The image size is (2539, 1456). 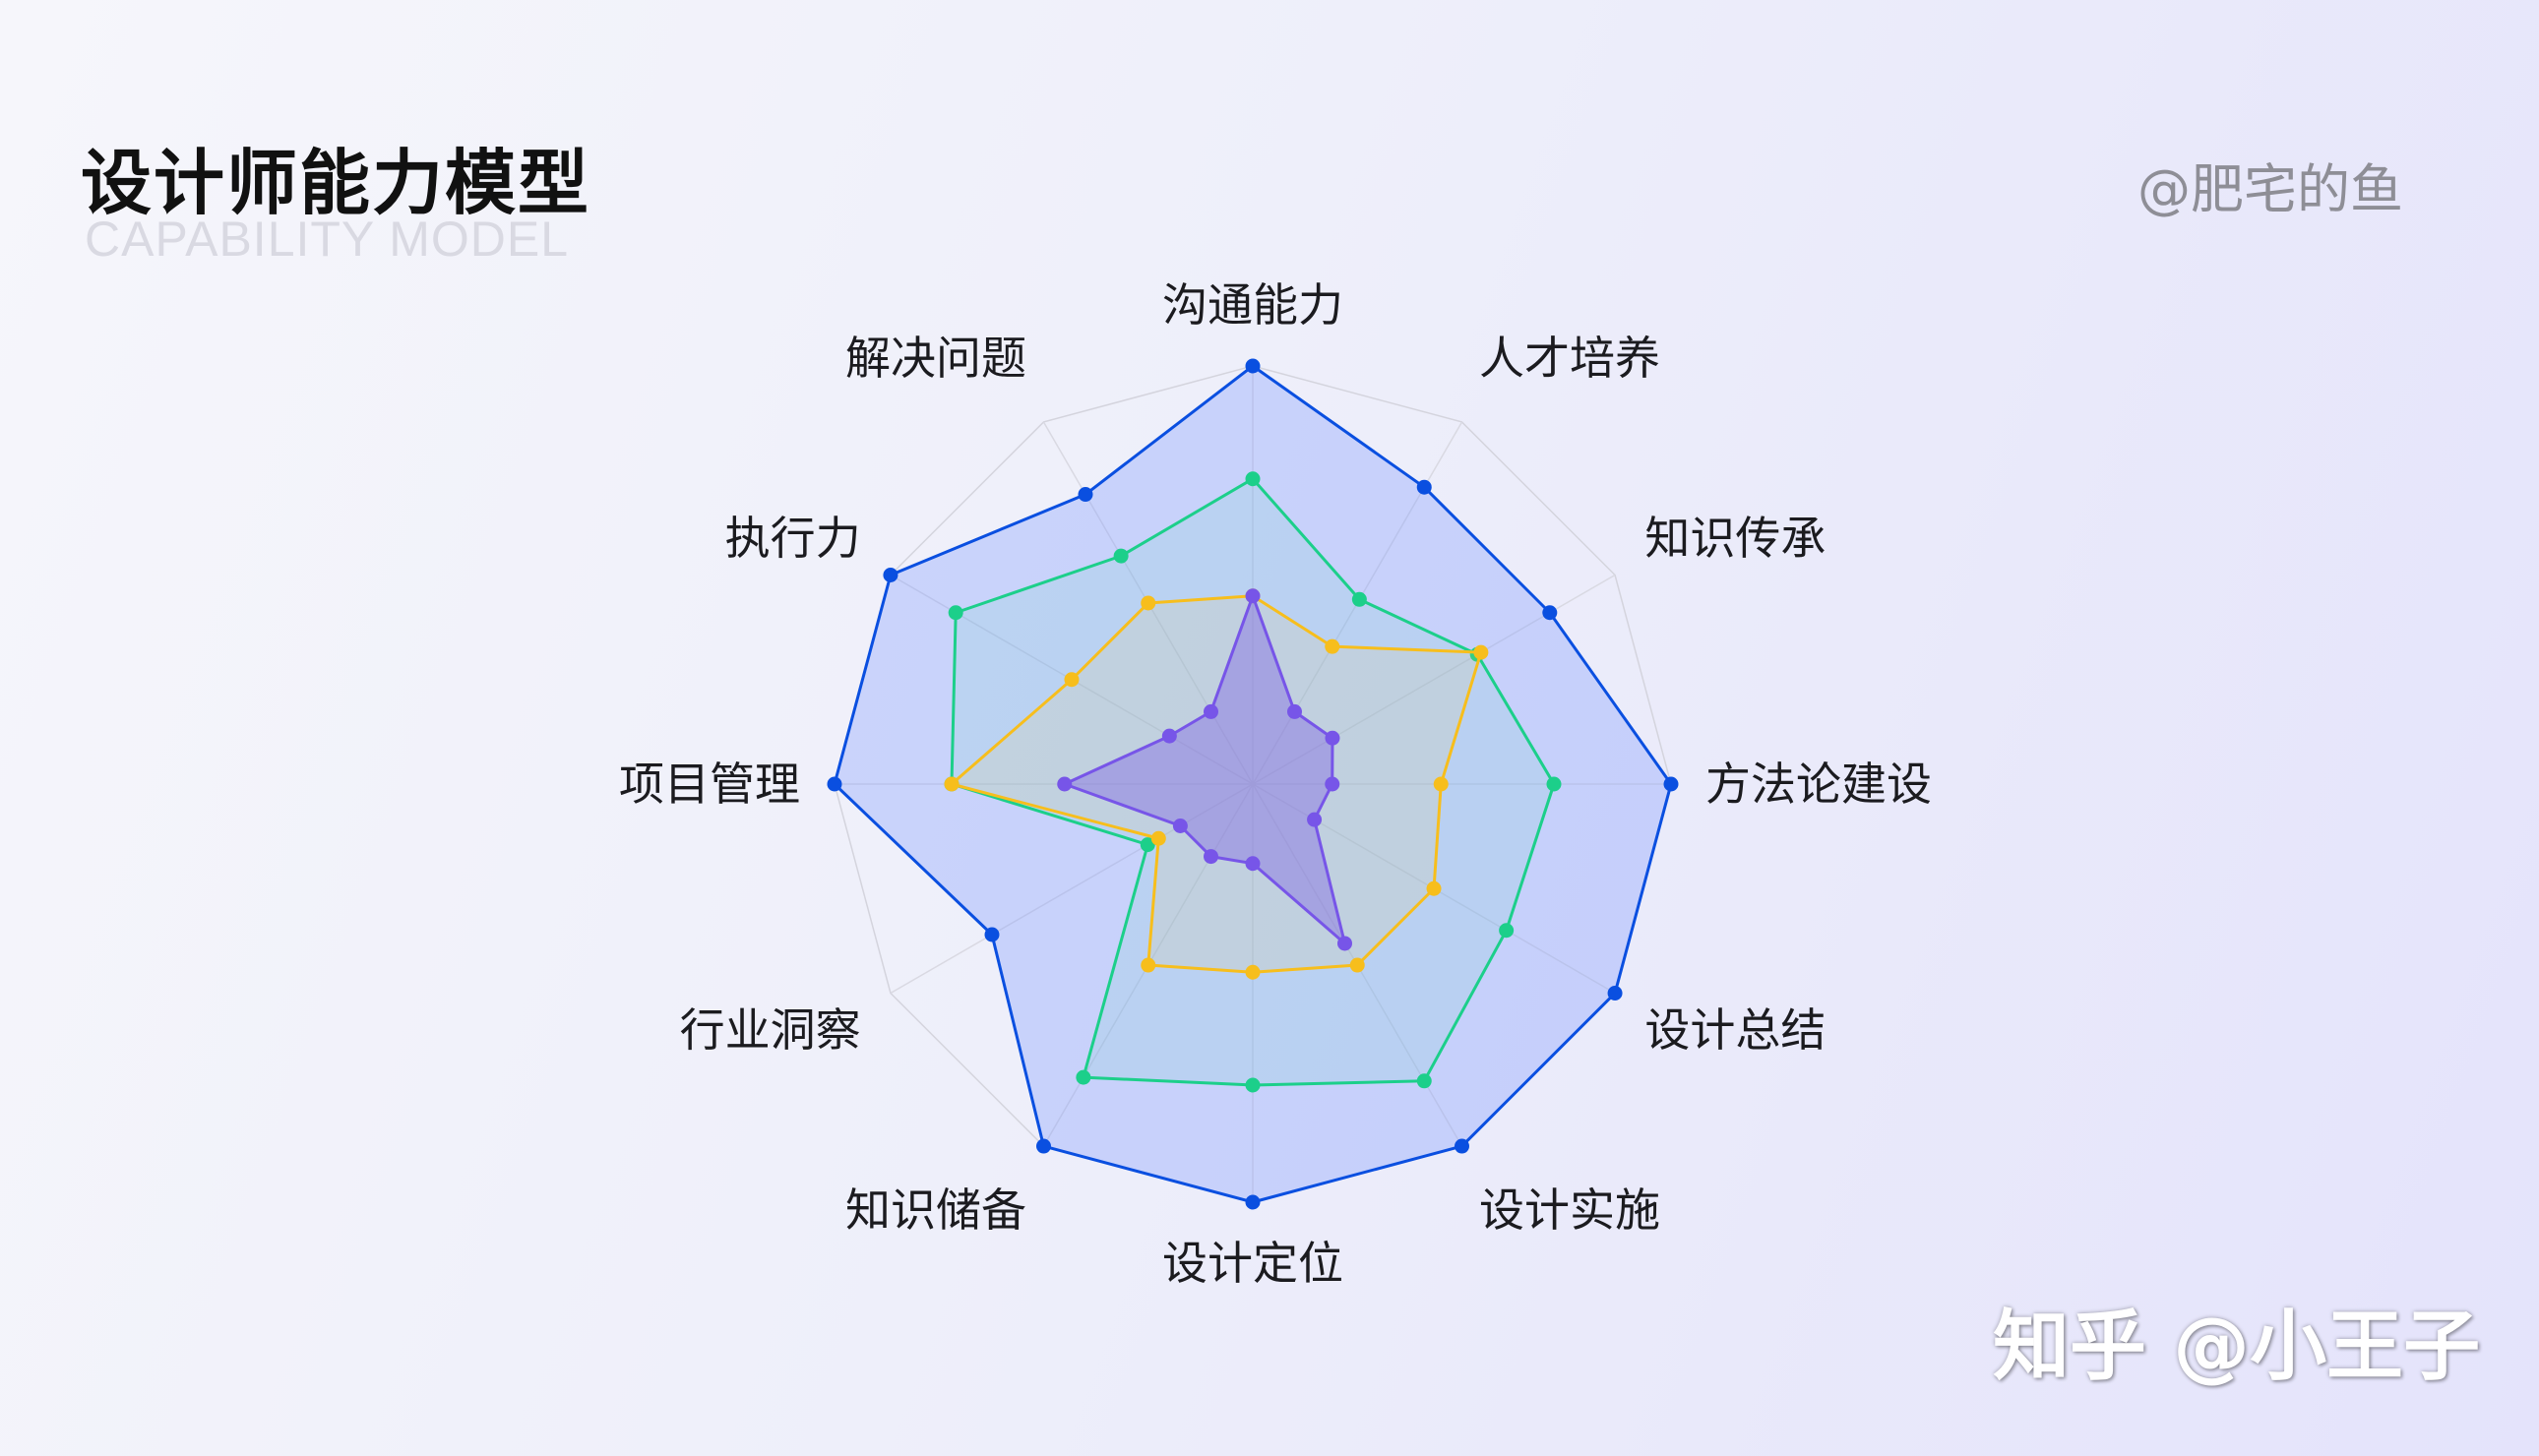 I want to click on author-handle: @肥宅的鱼, so click(x=2270, y=189).